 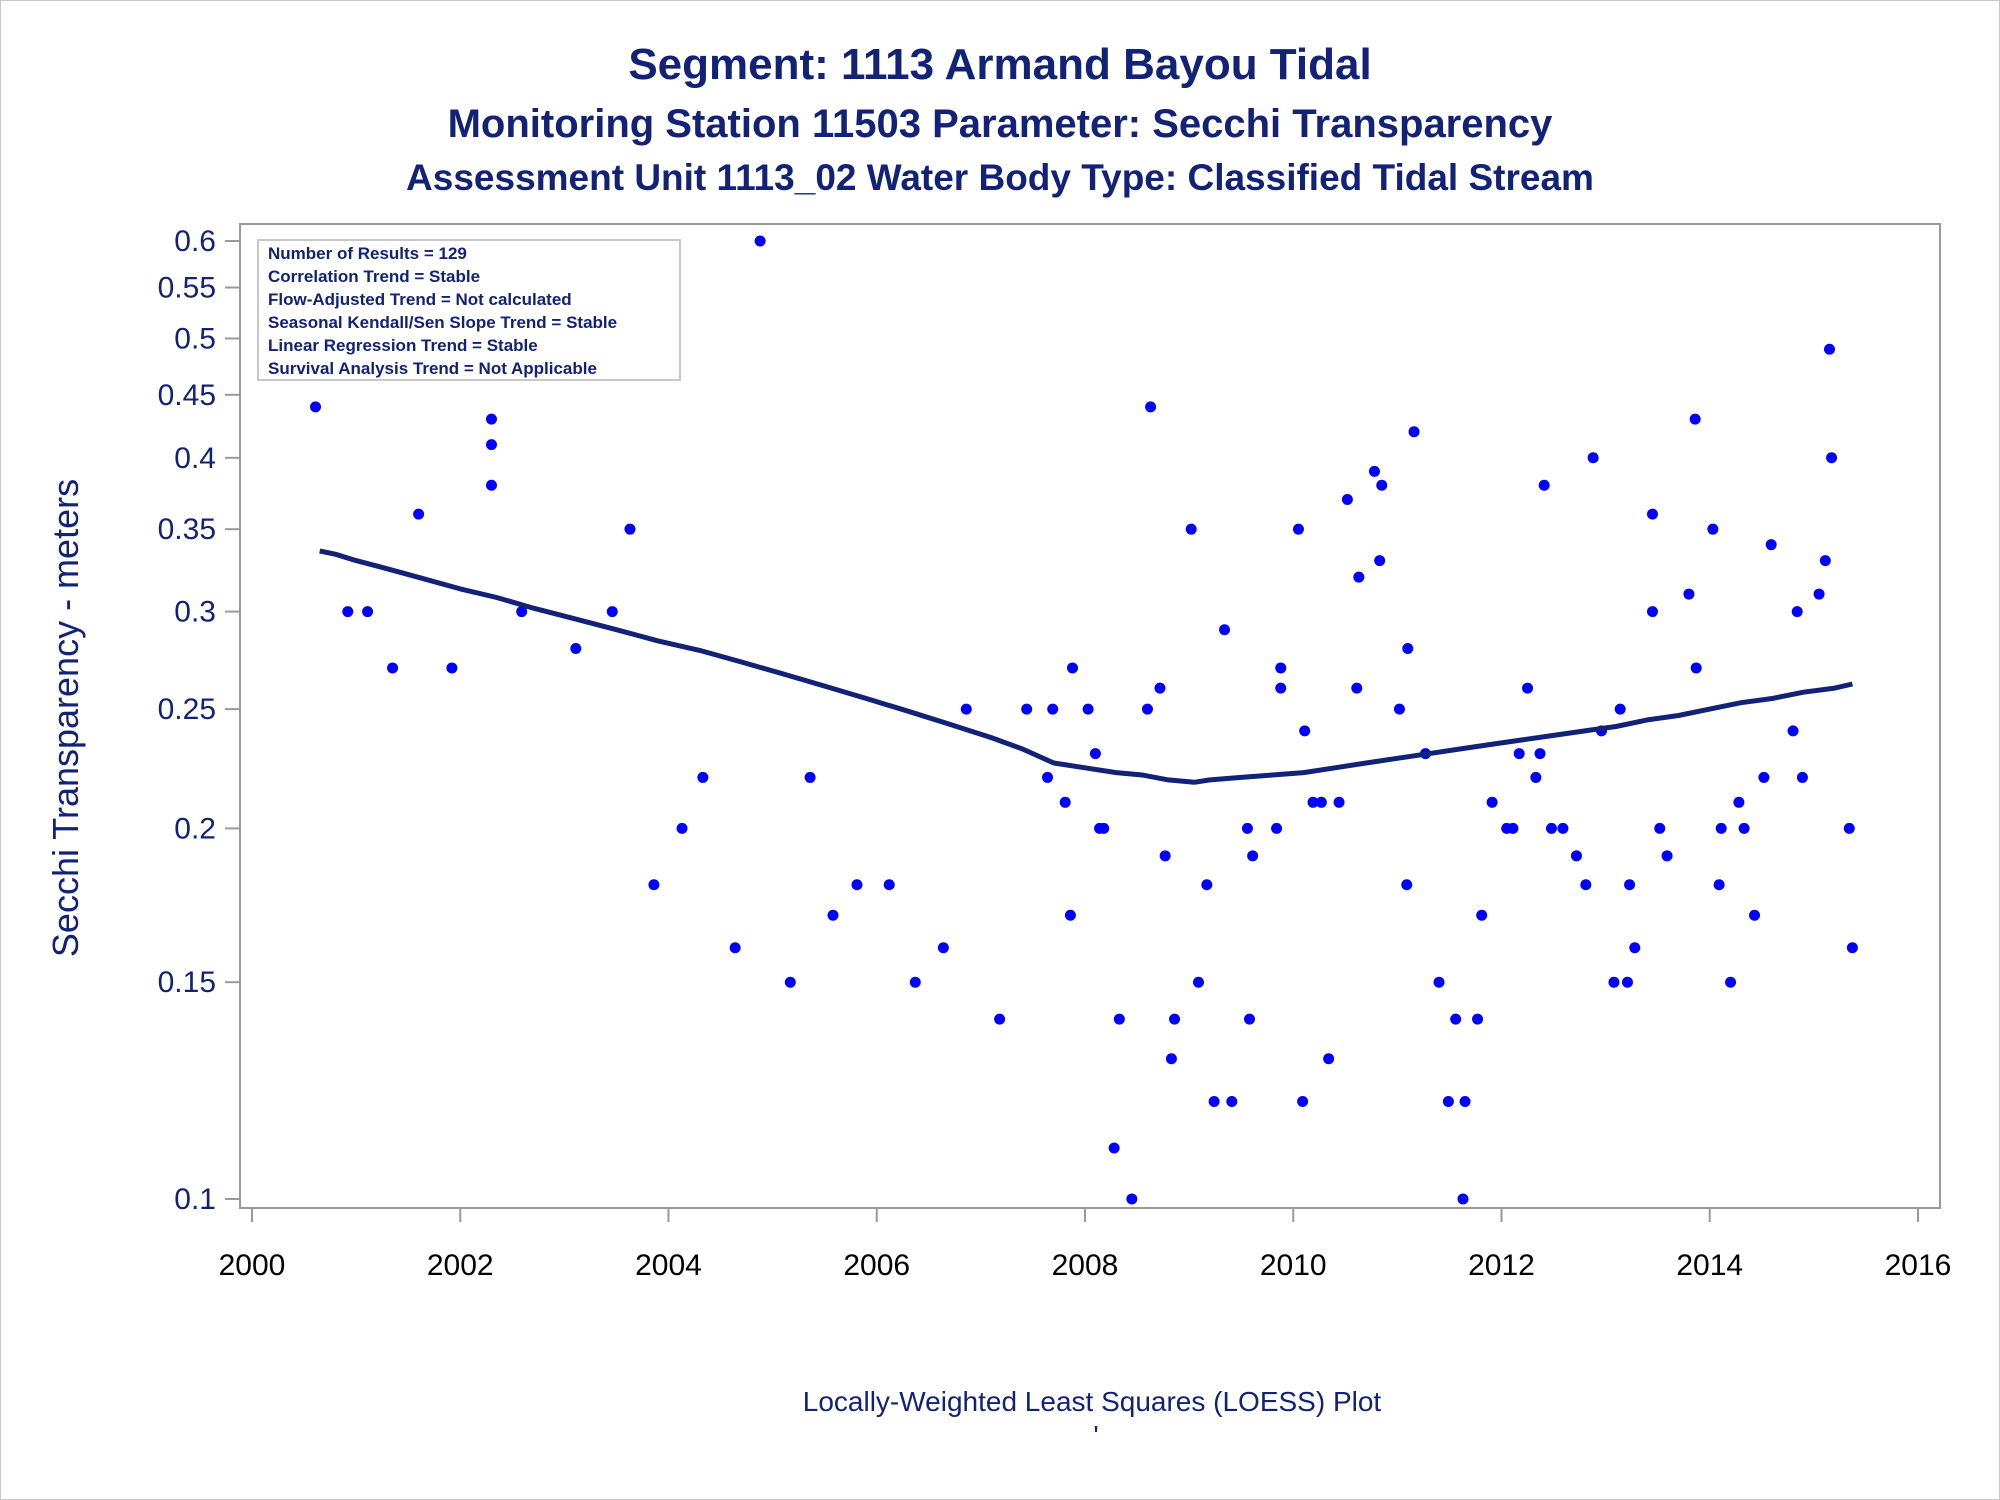 What do you see at coordinates (195, 458) in the screenshot?
I see `y-tick-label: 0.4` at bounding box center [195, 458].